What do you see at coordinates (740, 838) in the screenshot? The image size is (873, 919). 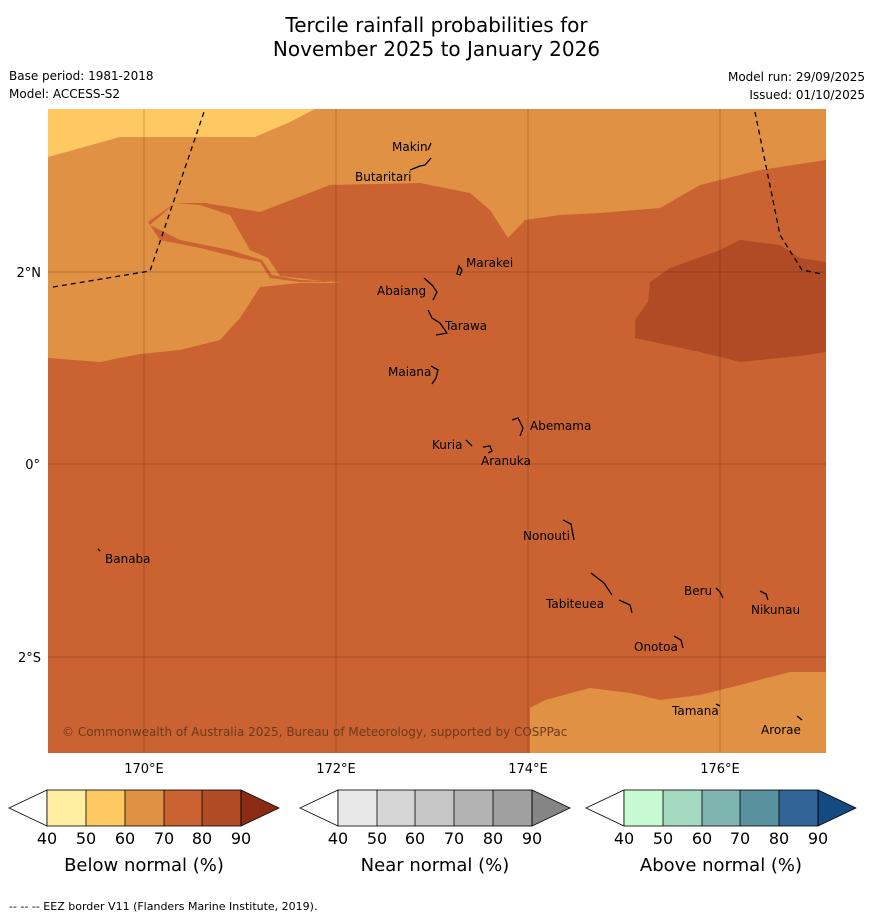 I see `colorbar-above-tick-70: 70` at bounding box center [740, 838].